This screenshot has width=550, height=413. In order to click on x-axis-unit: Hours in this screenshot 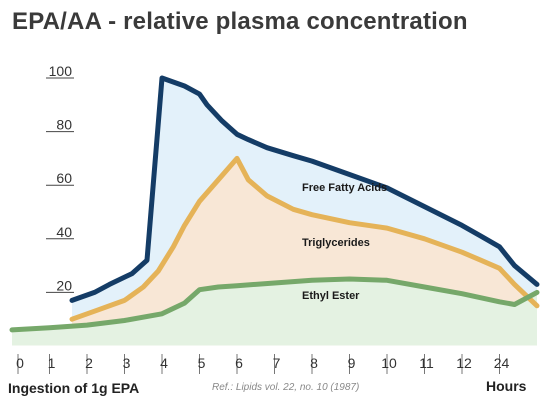, I will do `click(506, 386)`.